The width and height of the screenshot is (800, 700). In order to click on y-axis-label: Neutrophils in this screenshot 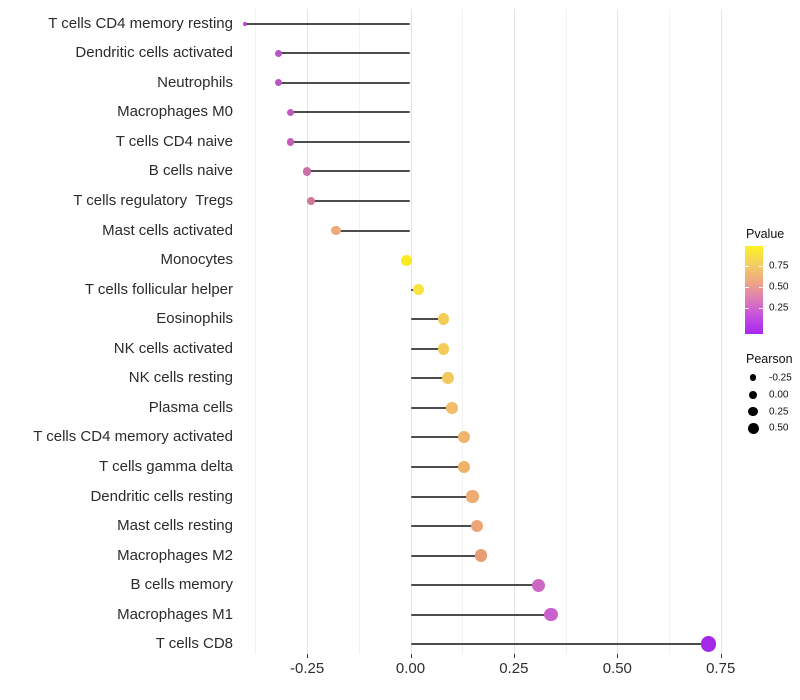, I will do `click(195, 82)`.